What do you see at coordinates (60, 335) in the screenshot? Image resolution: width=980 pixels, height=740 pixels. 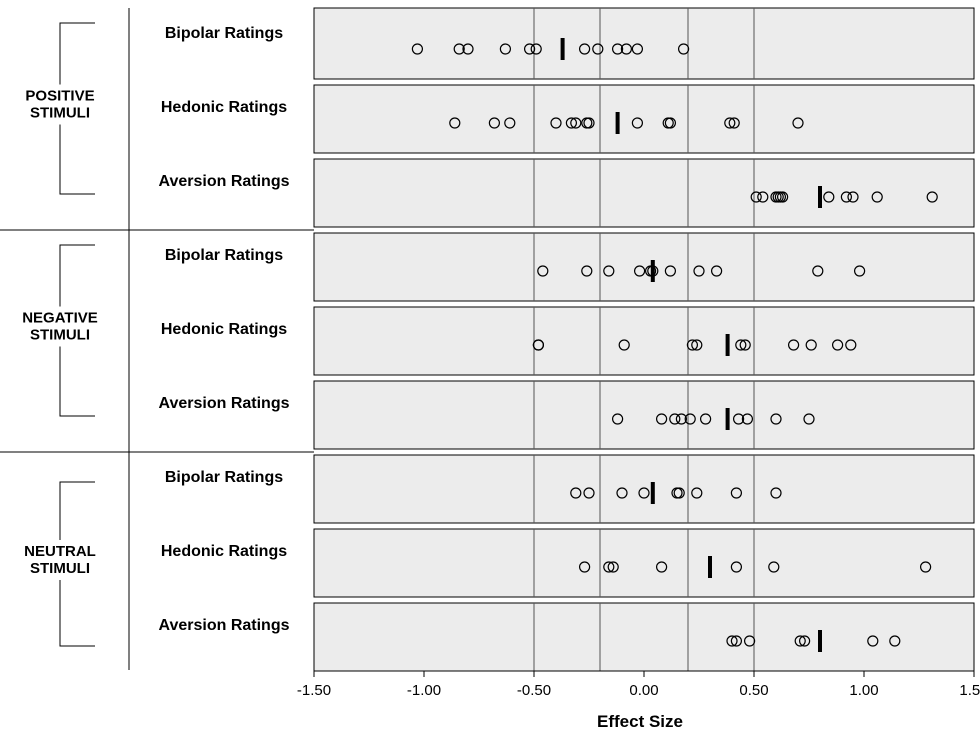 I see `group-label: STIMULI` at bounding box center [60, 335].